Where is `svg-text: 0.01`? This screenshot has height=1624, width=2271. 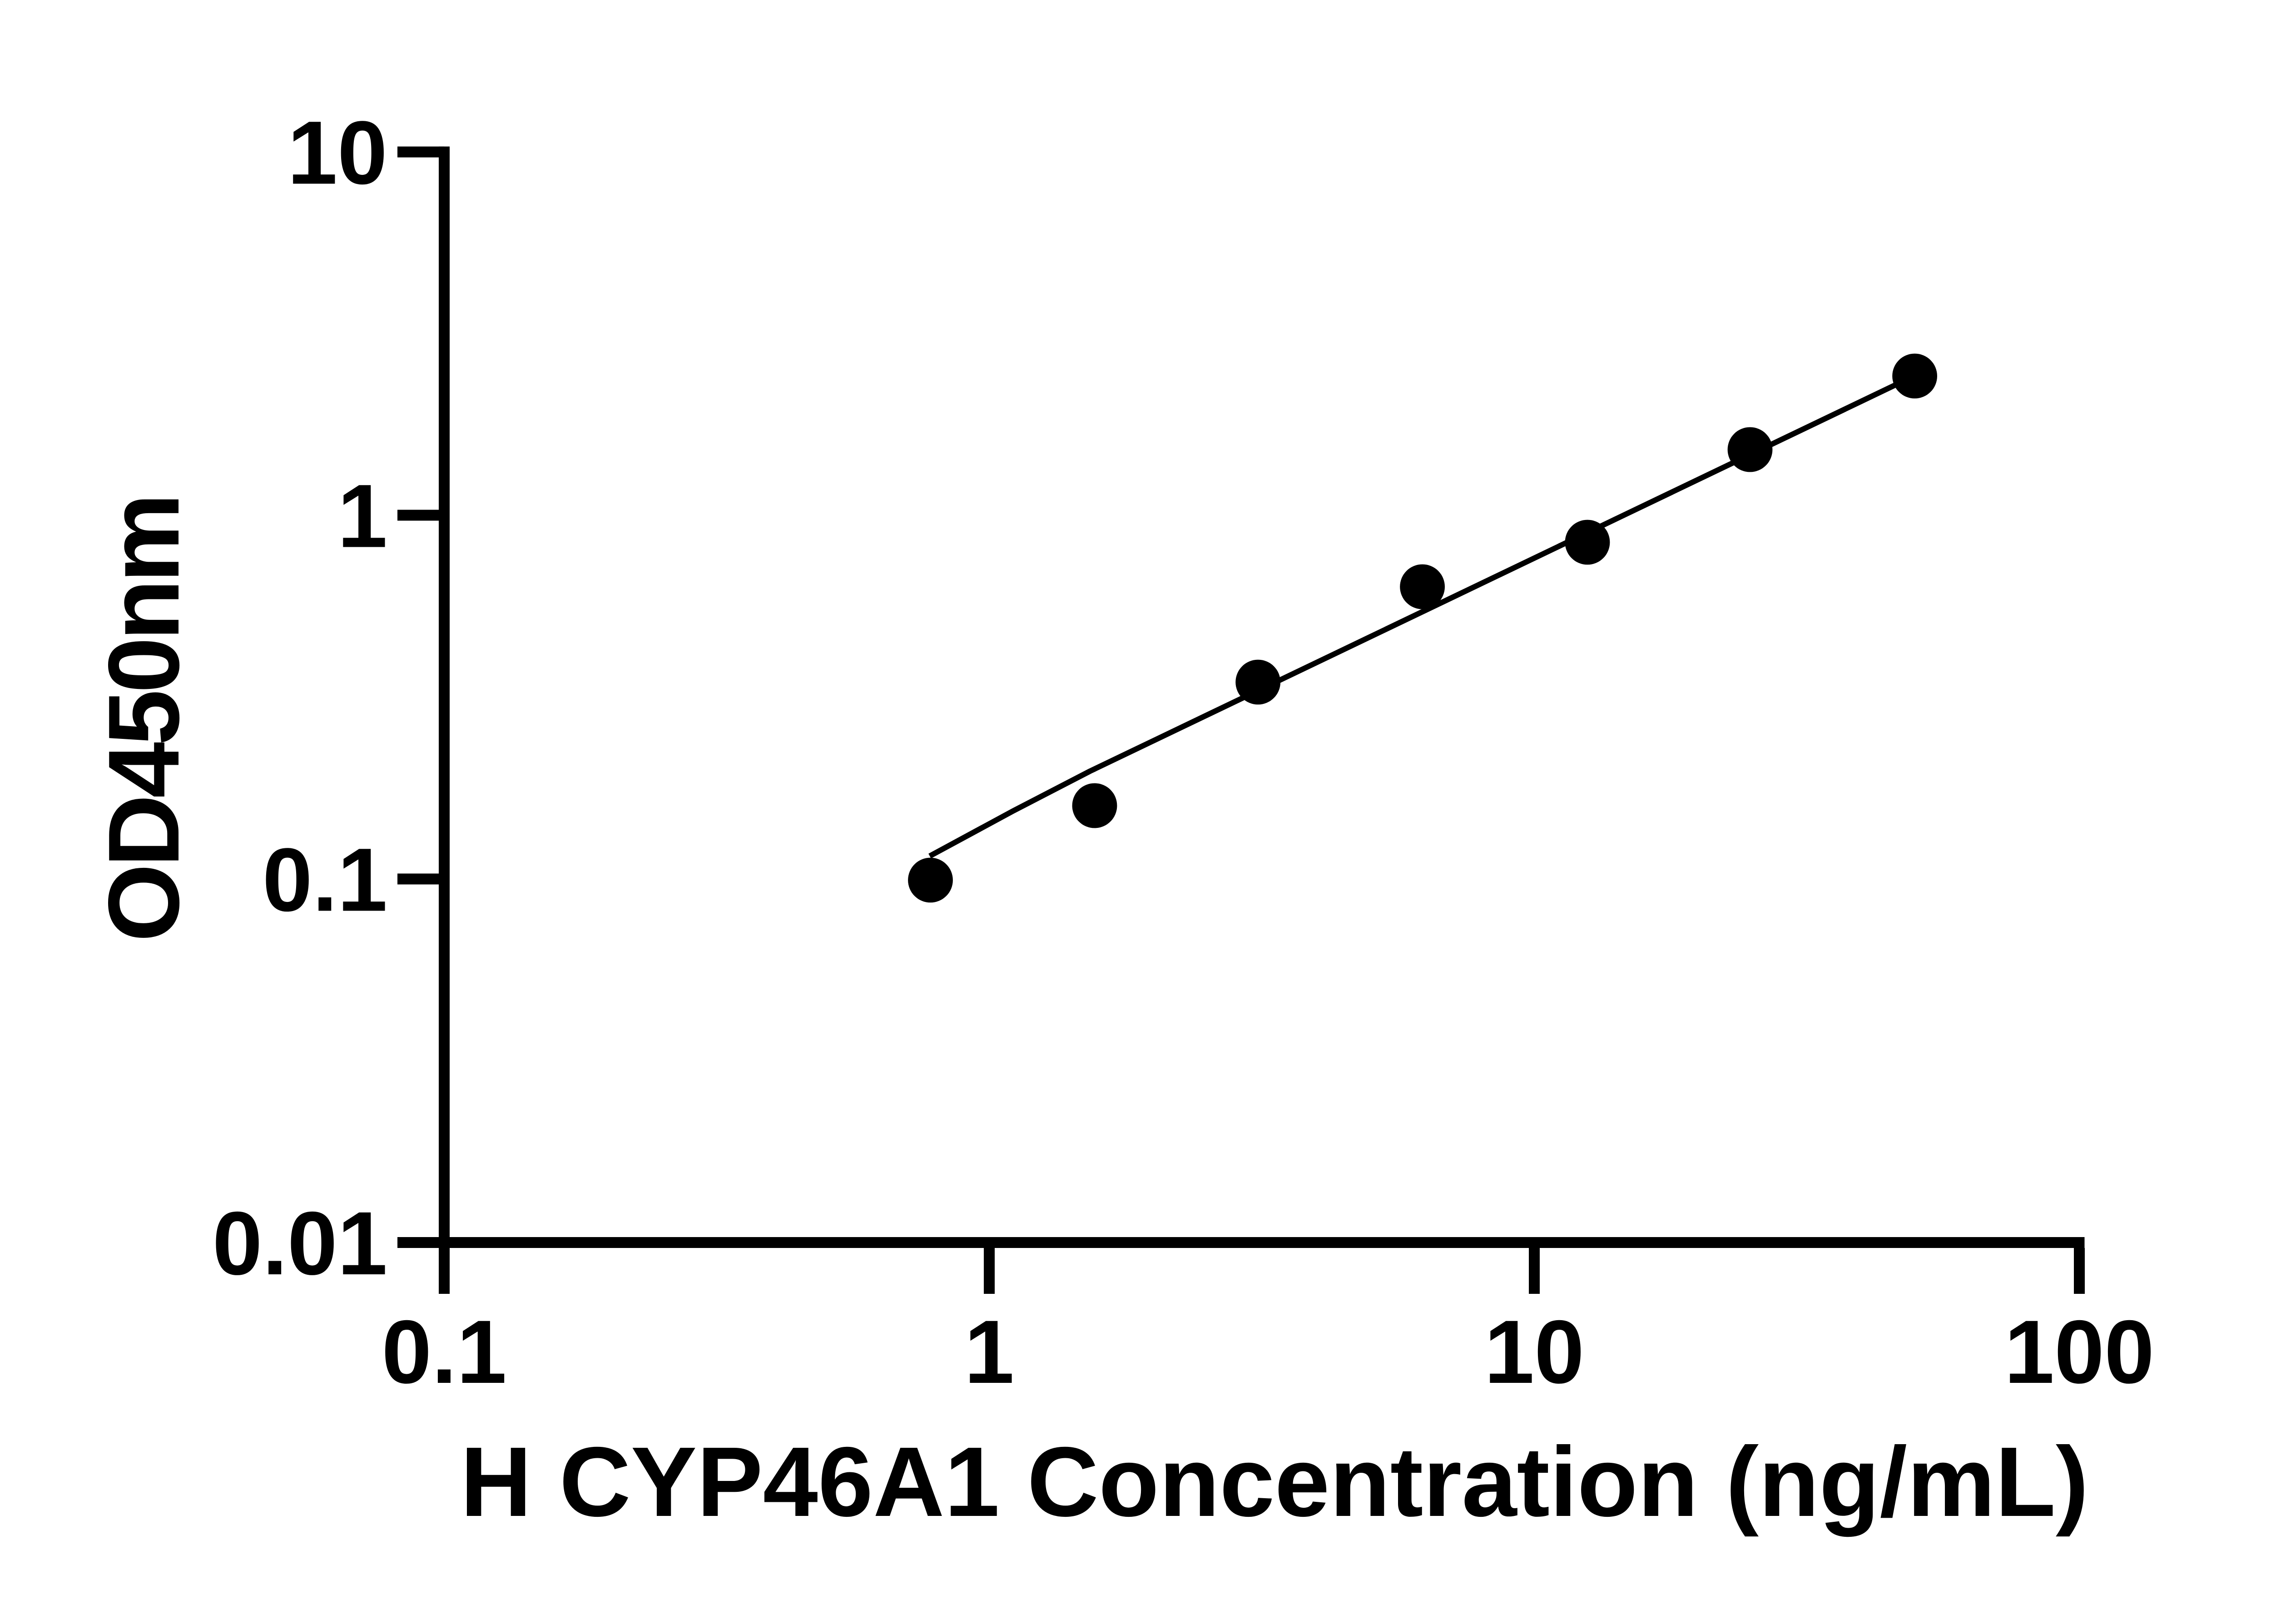
svg-text: 0.01 is located at coordinates (300, 1243).